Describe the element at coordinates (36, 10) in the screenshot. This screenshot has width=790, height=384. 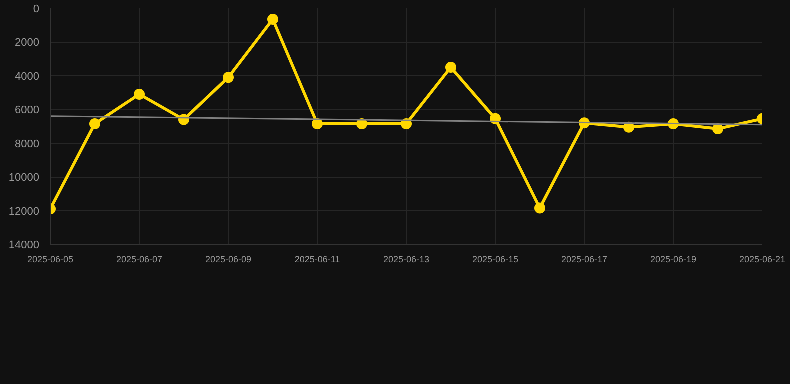
I see `y-tick-label: 0` at that location.